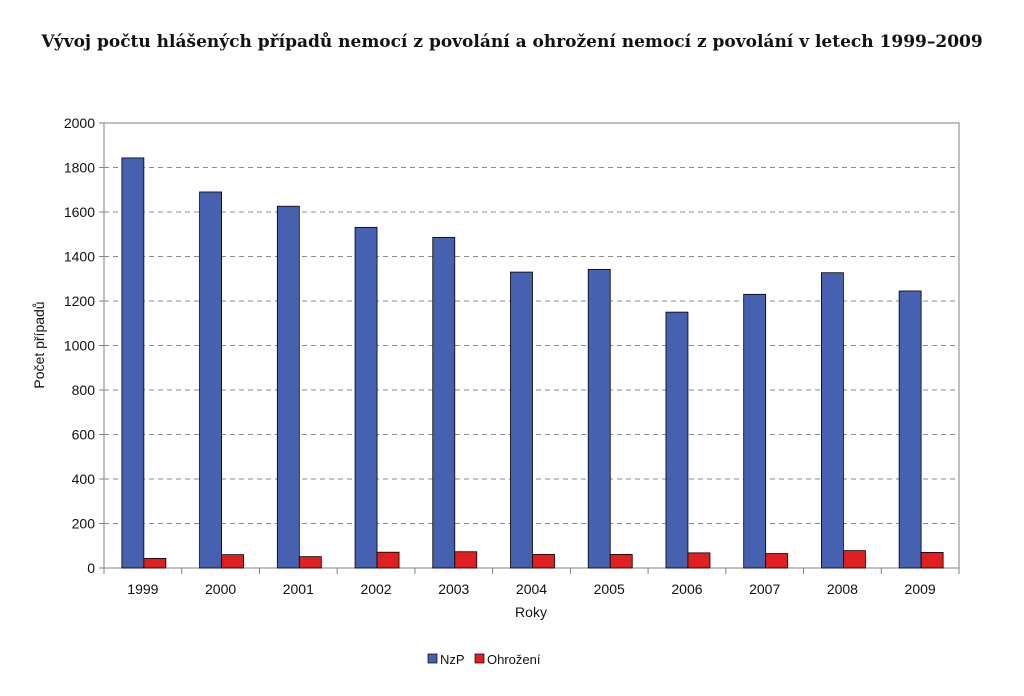  What do you see at coordinates (453, 589) in the screenshot?
I see `x-tick-label: 2003` at bounding box center [453, 589].